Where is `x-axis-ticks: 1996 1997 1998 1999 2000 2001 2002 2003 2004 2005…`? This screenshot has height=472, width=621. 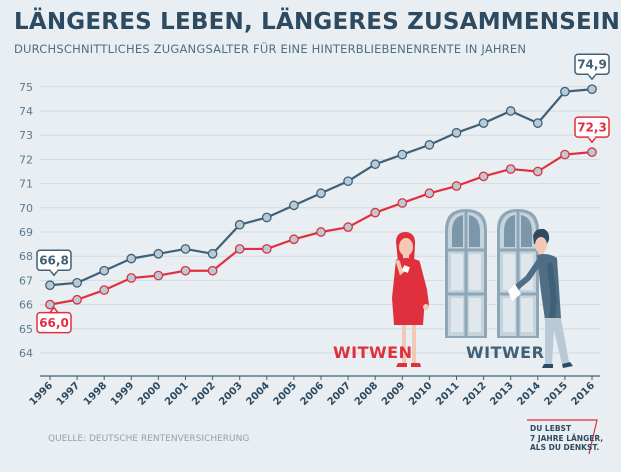 x-axis-ticks: 1996 1997 1998 1999 2000 2001 2002 2003 2004 2005… is located at coordinates (314, 391).